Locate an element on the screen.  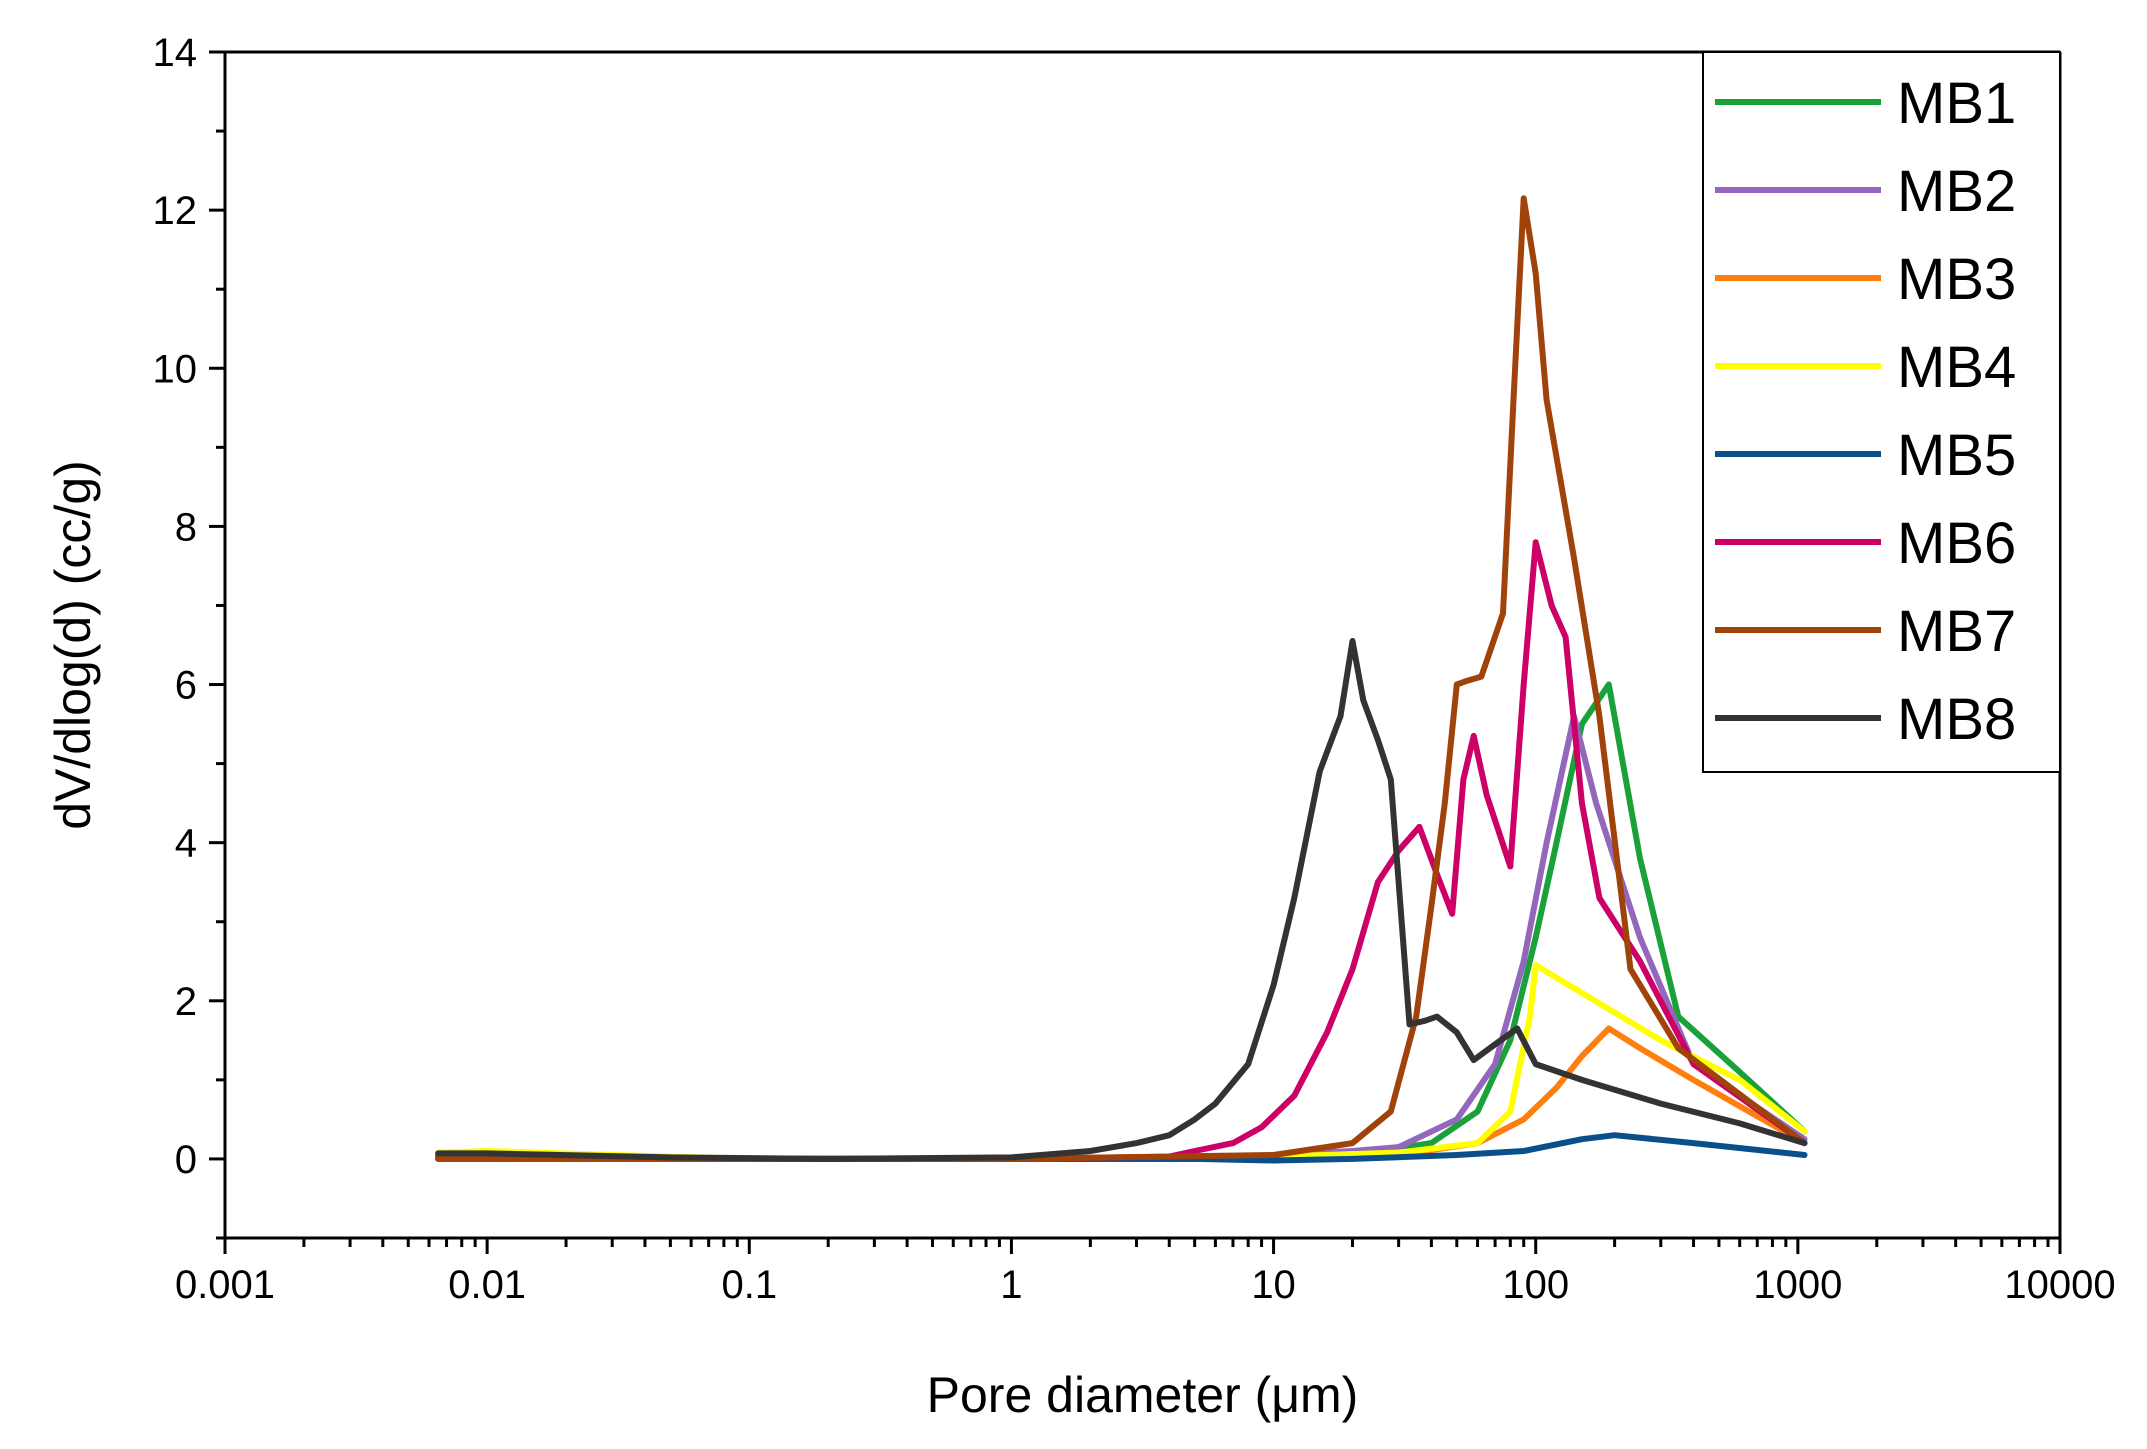
y-tick-label: 12 is located at coordinates (175, 211).